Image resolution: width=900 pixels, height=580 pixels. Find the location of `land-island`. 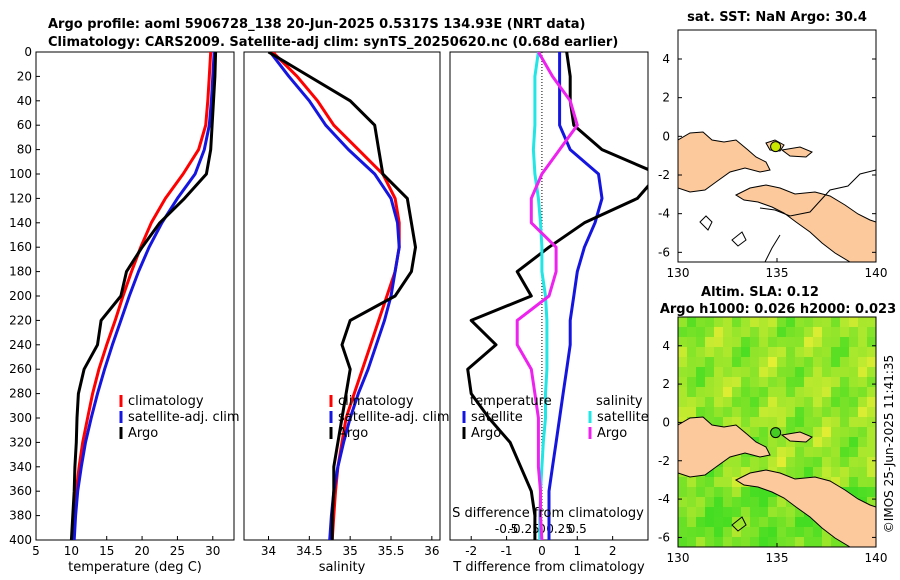

land-island is located at coordinates (706, 223).